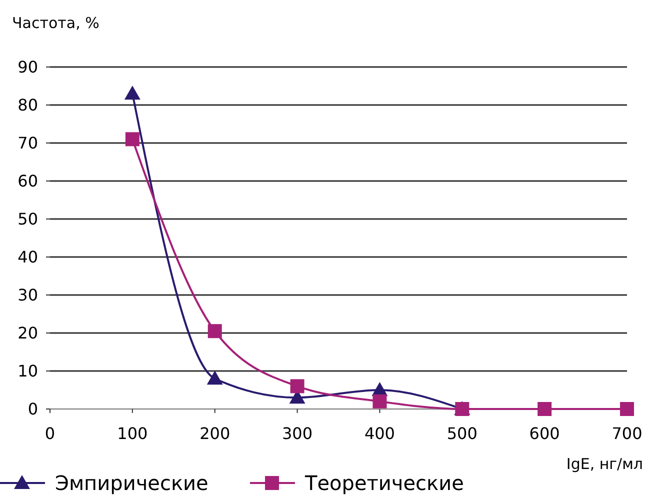 Image resolution: width=653 pixels, height=495 pixels. I want to click on y-tick-label: 70, so click(28, 143).